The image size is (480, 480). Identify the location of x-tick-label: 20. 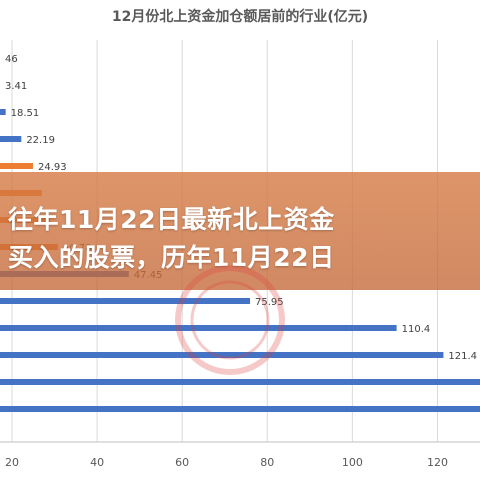
(12, 462).